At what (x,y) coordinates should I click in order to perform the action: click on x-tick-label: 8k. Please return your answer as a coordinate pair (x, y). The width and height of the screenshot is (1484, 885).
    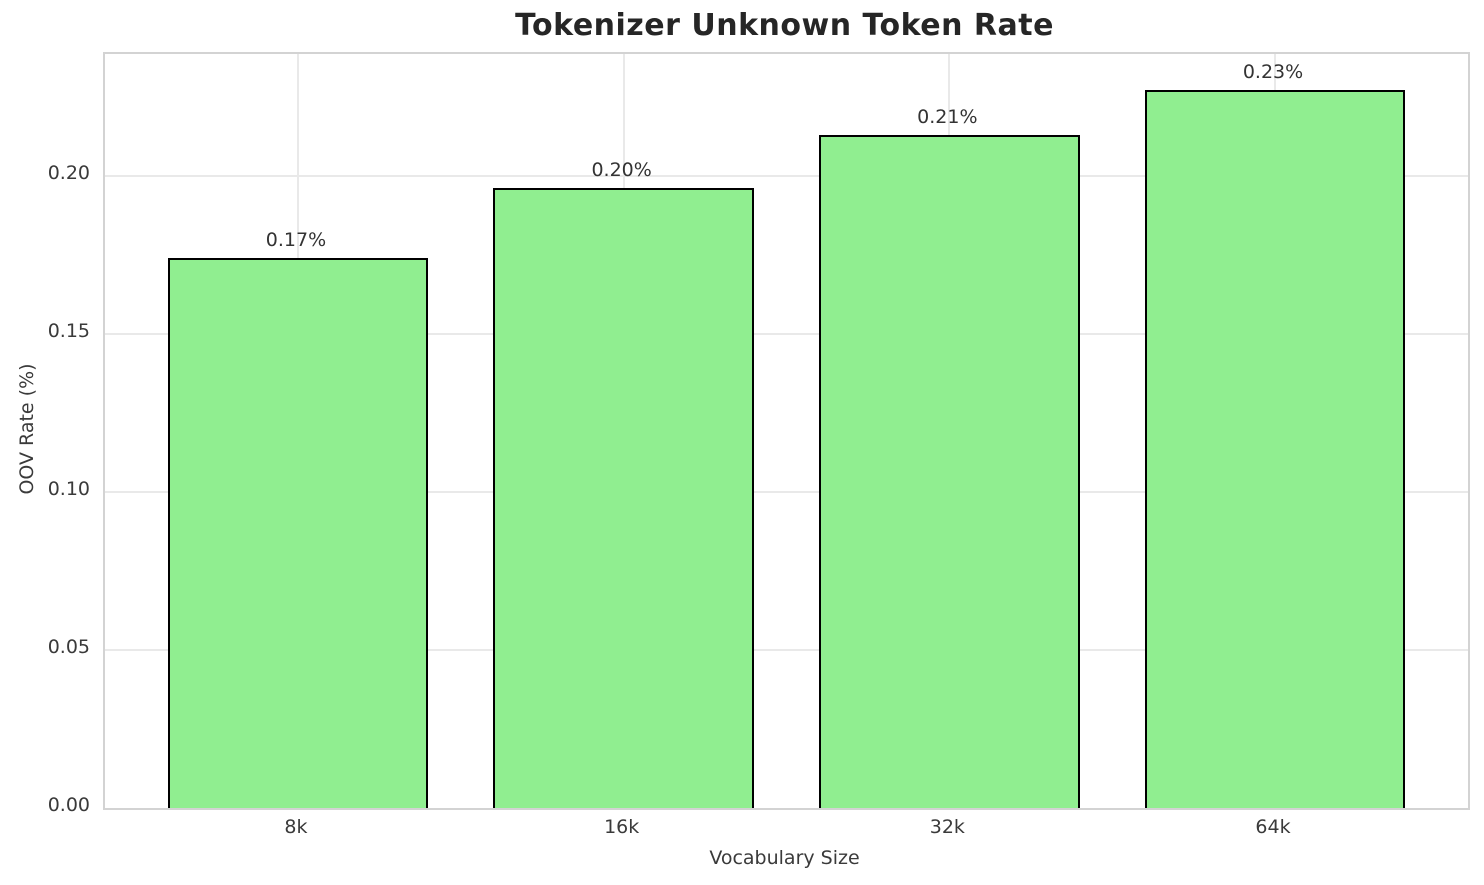
    Looking at the image, I should click on (296, 827).